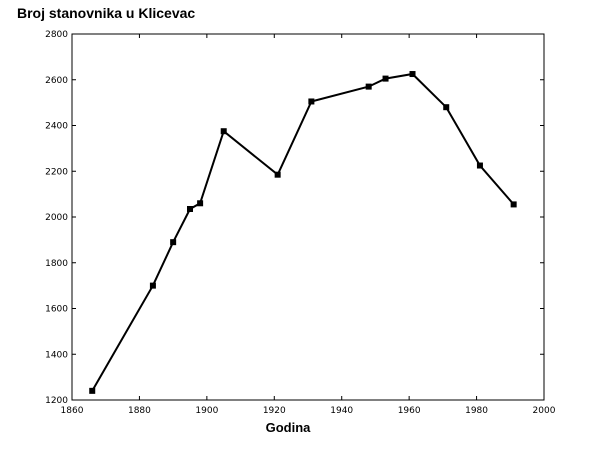 This screenshot has height=450, width=600. What do you see at coordinates (56, 172) in the screenshot?
I see `y-tick-label: 2200` at bounding box center [56, 172].